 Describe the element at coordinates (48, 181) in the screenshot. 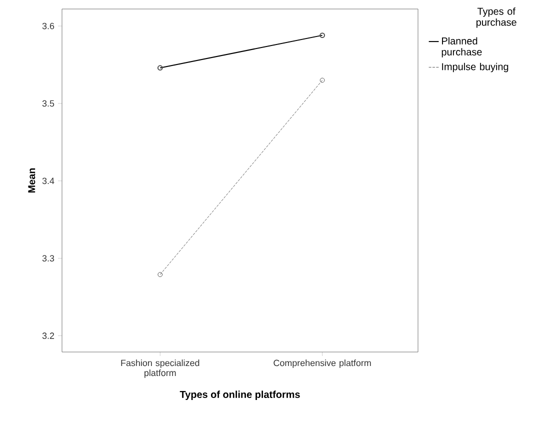

I see `y-tick-label: 3.4` at that location.